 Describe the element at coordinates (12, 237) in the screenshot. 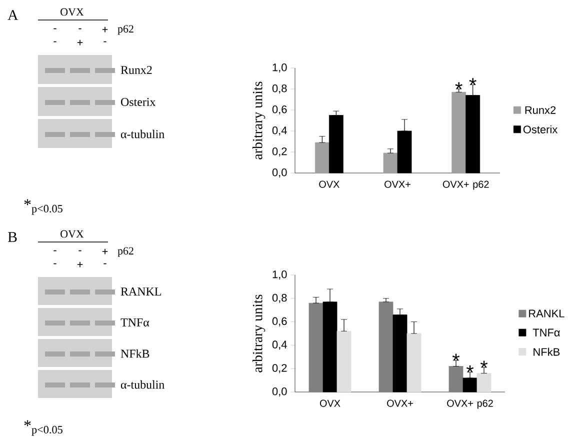

I see `text: B` at that location.